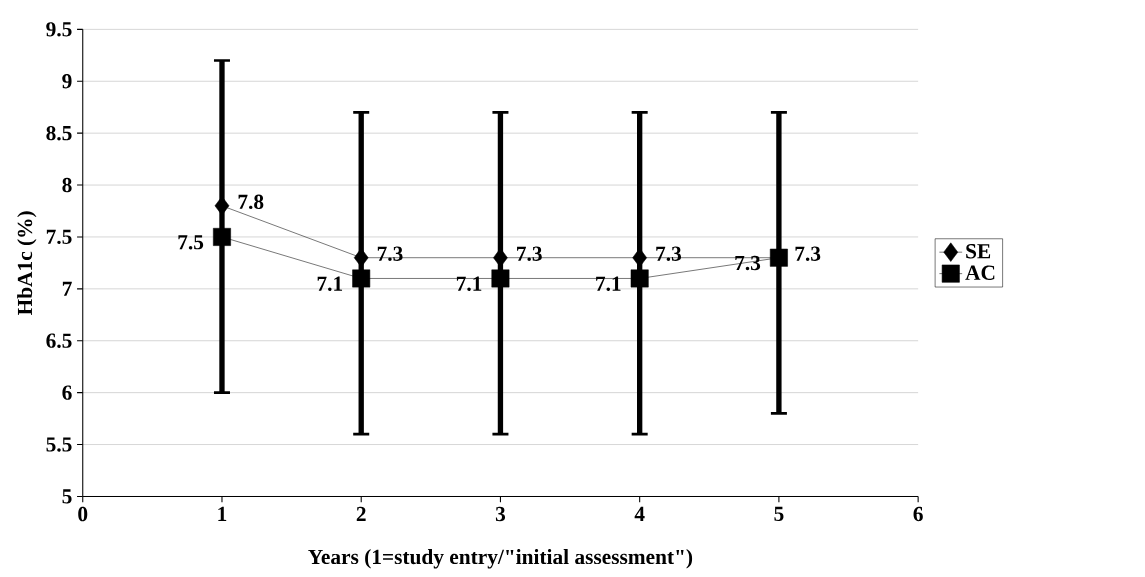 The height and width of the screenshot is (577, 1145). I want to click on x-tick-label: 5, so click(779, 514).